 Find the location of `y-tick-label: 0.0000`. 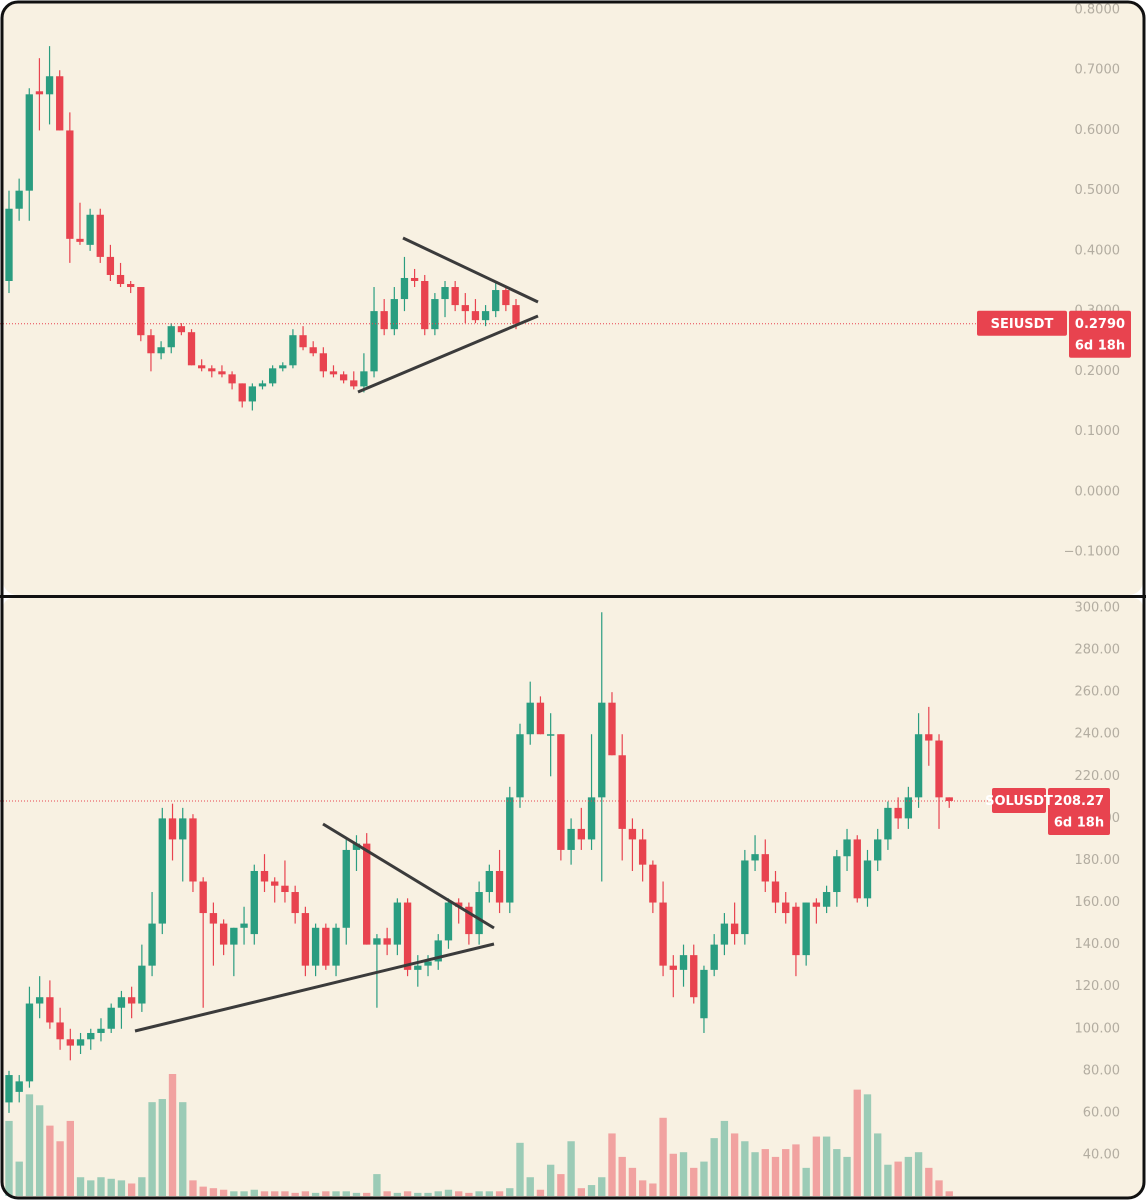

y-tick-label: 0.0000 is located at coordinates (1098, 491).